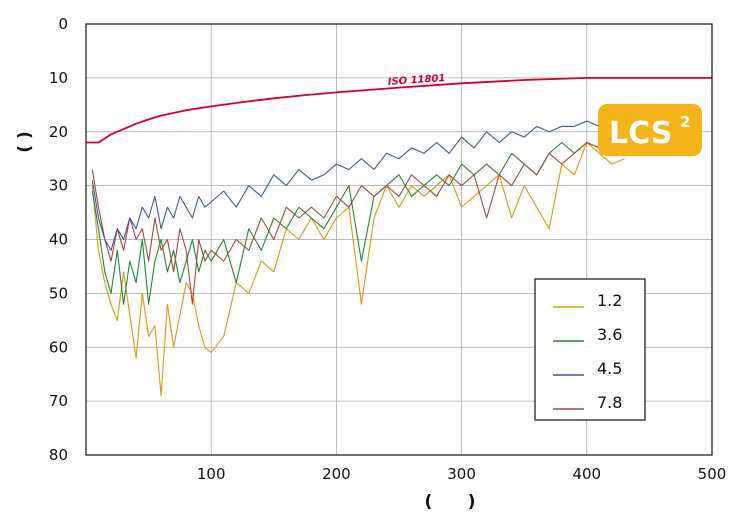 This screenshot has width=734, height=513. I want to click on y-tick-labels: 0 10 20 30 40 50 60 70 80, so click(58, 239).